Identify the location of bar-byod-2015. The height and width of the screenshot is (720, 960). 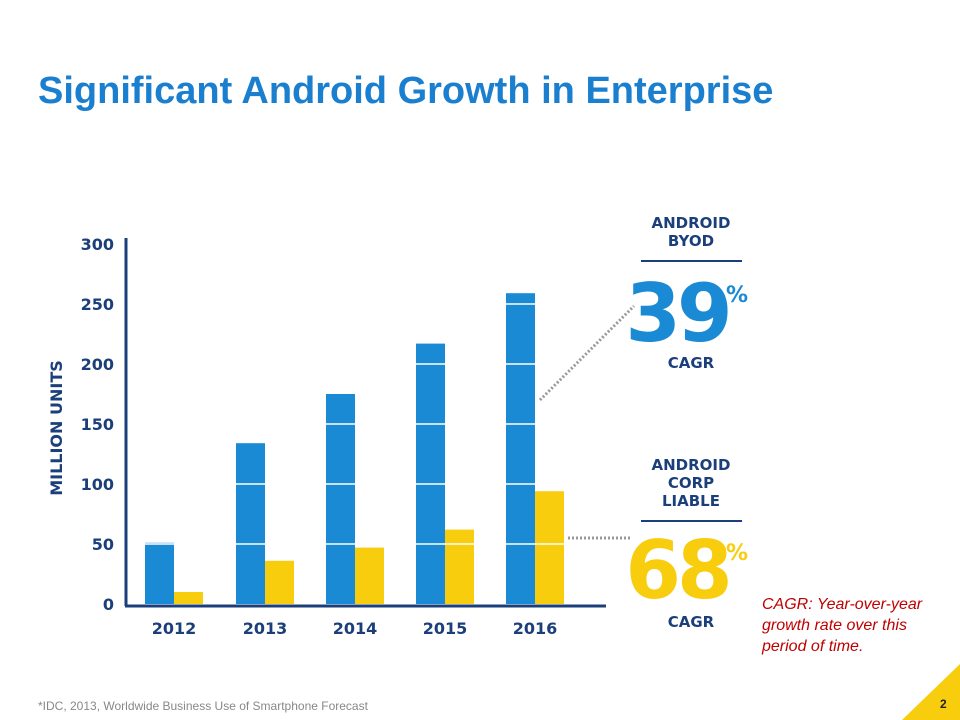
(430, 473).